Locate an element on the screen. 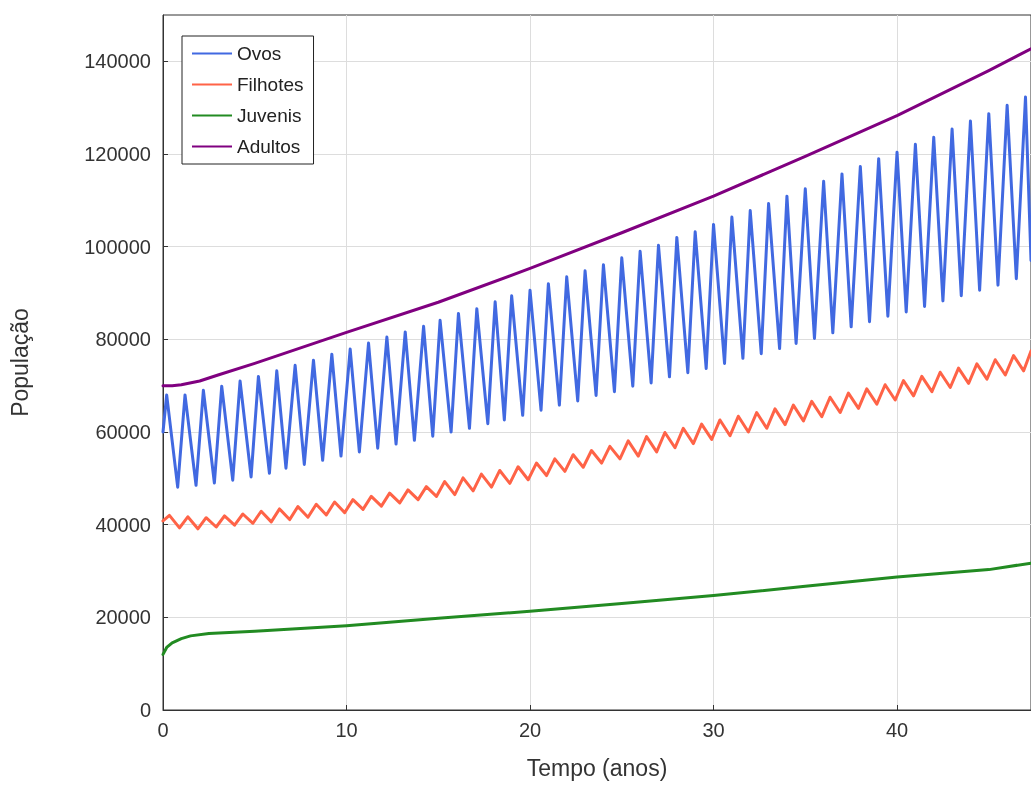 This screenshot has width=1031, height=792. x-tick-label: 10 is located at coordinates (346, 730).